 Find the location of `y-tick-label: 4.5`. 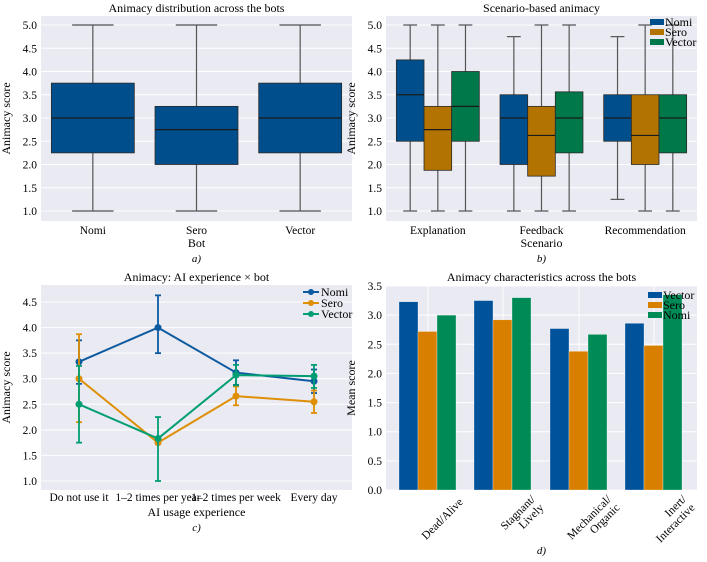

y-tick-label: 4.5 is located at coordinates (30, 303).